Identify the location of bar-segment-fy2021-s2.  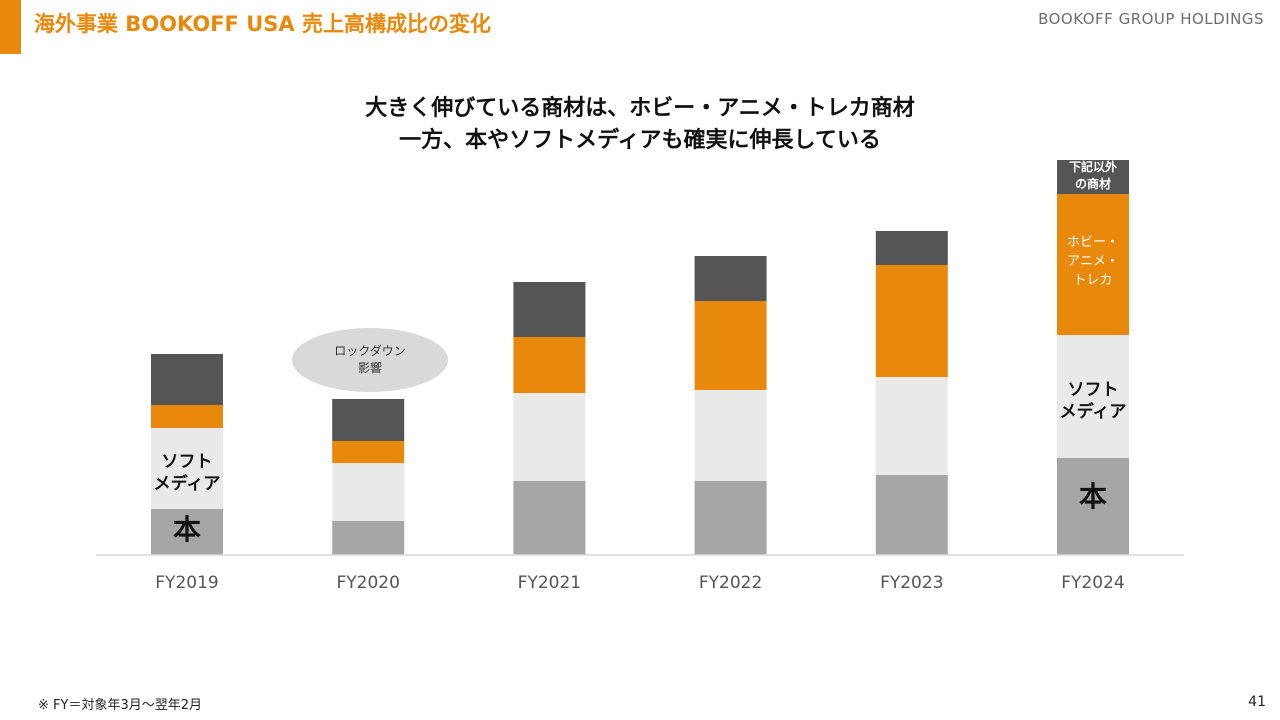
(549, 365).